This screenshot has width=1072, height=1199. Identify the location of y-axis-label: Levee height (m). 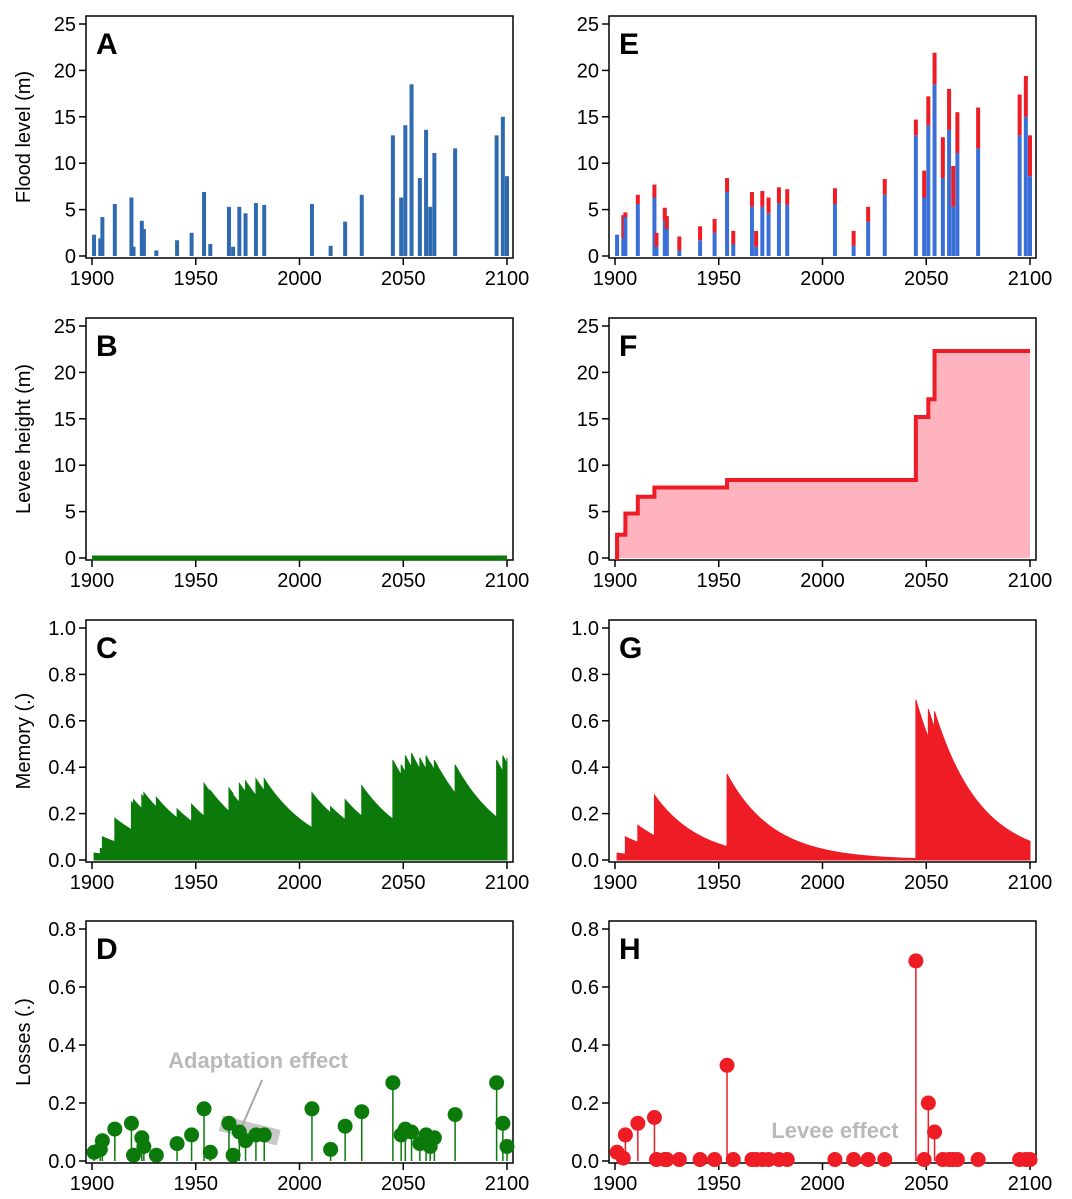
(24, 439).